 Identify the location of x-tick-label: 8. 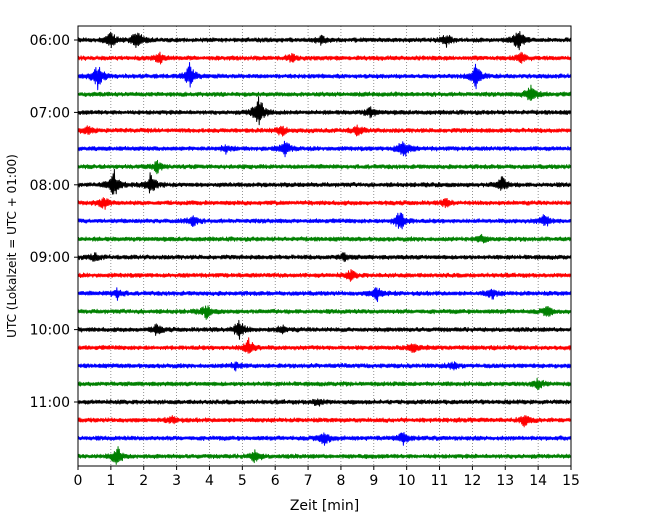
(340, 481).